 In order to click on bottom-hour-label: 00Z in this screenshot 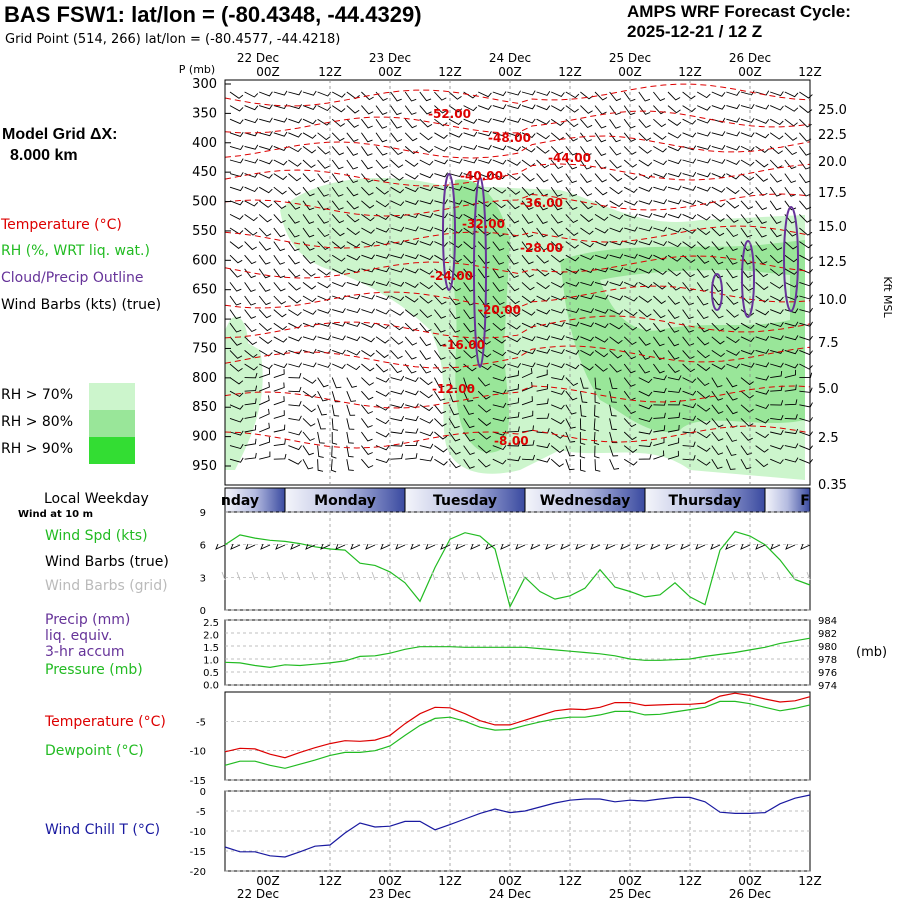, I will do `click(630, 881)`.